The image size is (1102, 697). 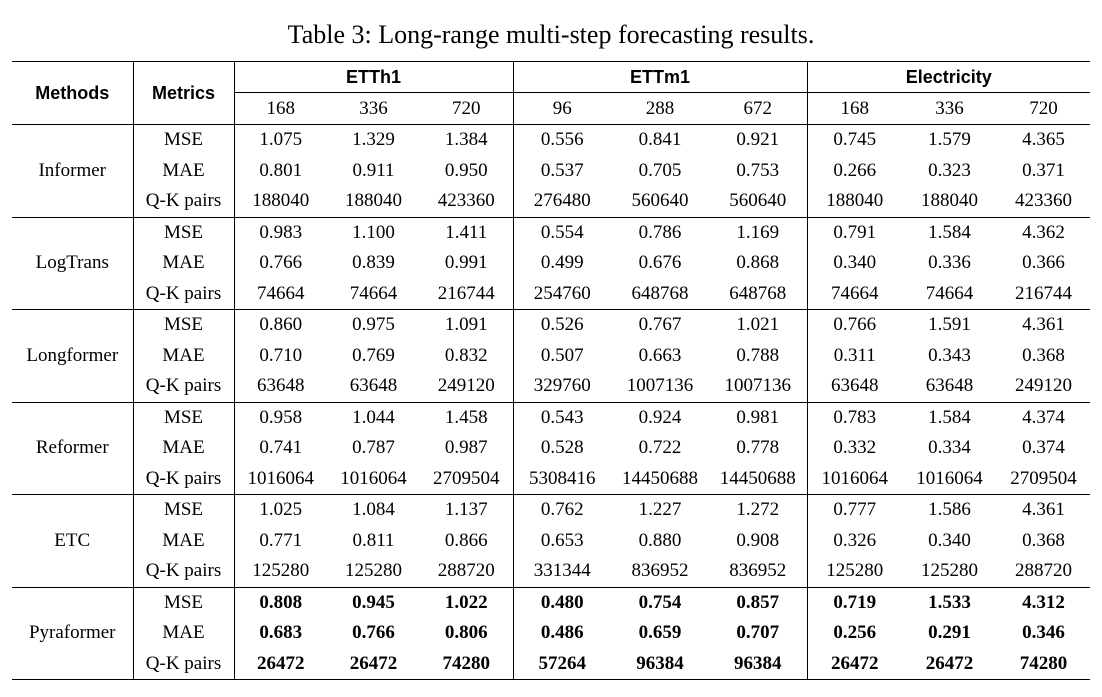 I want to click on metric-value: 0.326, so click(x=855, y=540).